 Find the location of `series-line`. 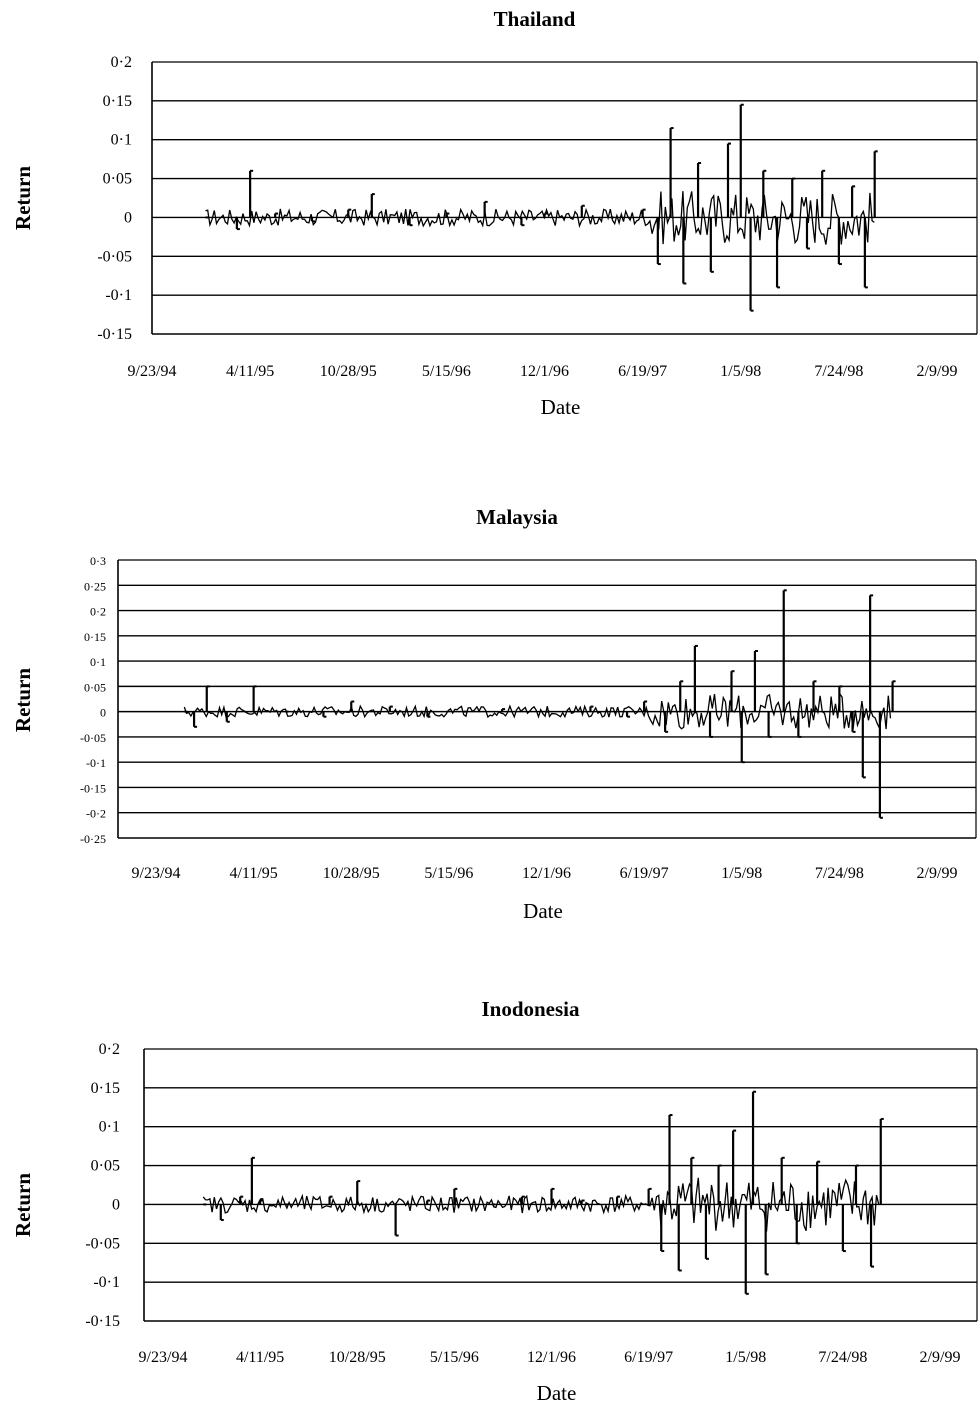

series-line is located at coordinates (537, 711).